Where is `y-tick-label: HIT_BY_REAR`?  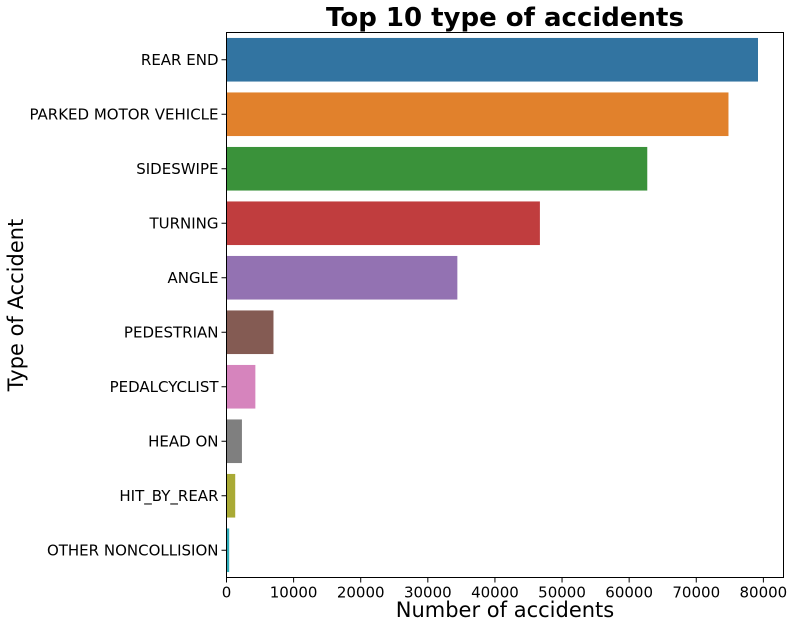 y-tick-label: HIT_BY_REAR is located at coordinates (168, 496).